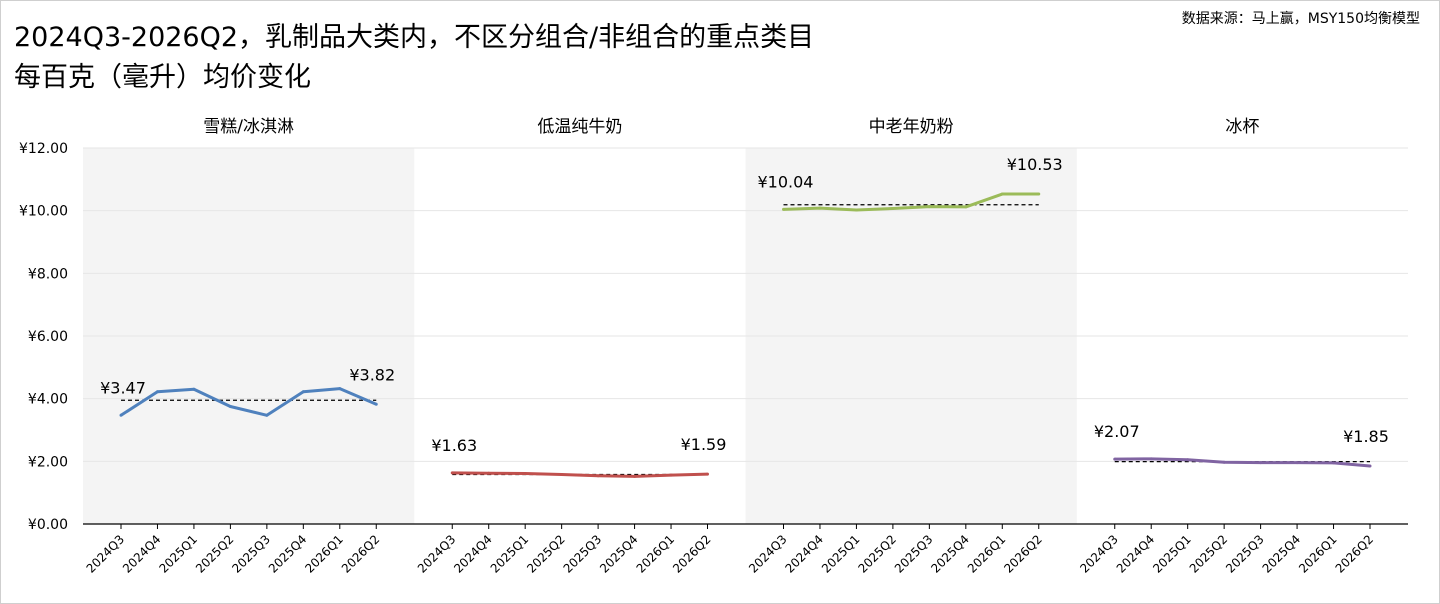 This screenshot has width=1440, height=604. What do you see at coordinates (1242, 127) in the screenshot?
I see `panel-title: 冰杯` at bounding box center [1242, 127].